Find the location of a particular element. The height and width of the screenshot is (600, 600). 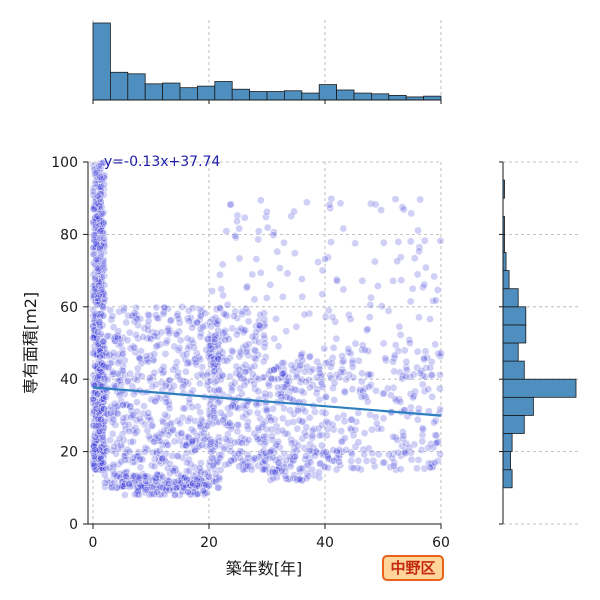

regression-equation: y=-0.13x+37.74 is located at coordinates (162, 162).